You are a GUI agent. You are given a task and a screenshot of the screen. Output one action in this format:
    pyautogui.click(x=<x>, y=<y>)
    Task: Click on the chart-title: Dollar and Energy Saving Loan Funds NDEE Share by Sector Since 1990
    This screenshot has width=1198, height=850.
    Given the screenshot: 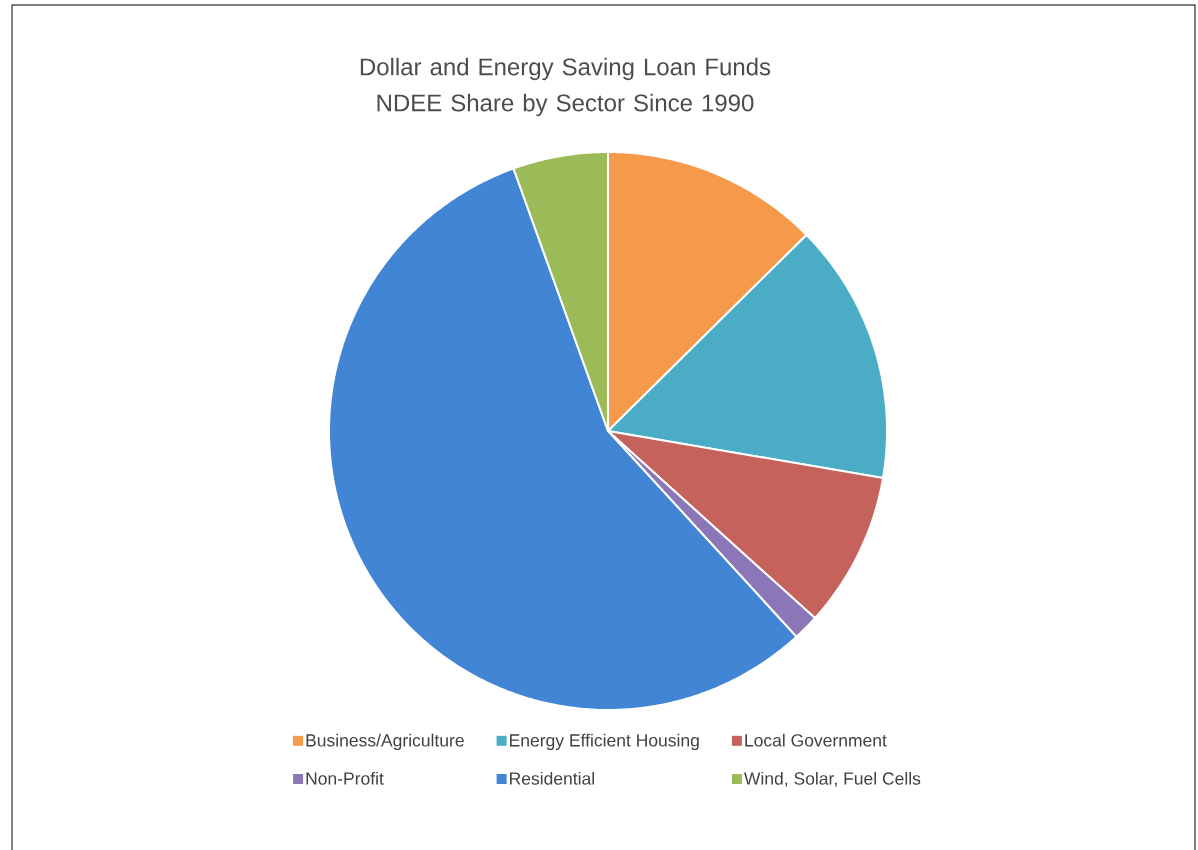 What is the action you would take?
    pyautogui.click(x=565, y=87)
    